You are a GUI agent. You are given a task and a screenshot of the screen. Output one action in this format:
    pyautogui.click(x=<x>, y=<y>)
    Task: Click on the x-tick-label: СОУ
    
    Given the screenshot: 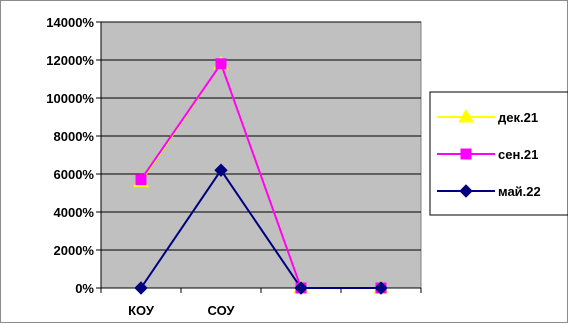 What is the action you would take?
    pyautogui.click(x=222, y=310)
    